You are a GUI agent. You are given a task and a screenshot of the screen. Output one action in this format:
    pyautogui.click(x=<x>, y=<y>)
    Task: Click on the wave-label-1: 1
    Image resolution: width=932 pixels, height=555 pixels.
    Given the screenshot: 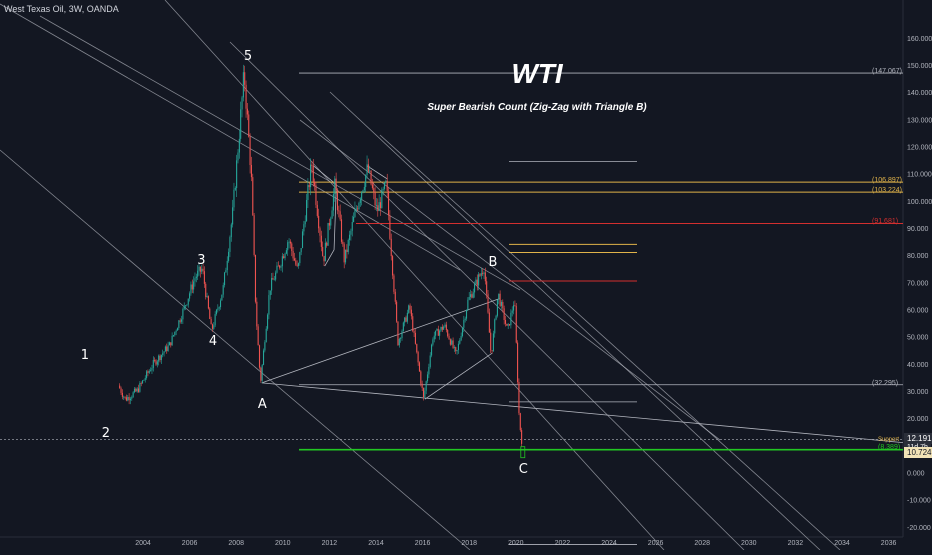 What is the action you would take?
    pyautogui.click(x=85, y=355)
    